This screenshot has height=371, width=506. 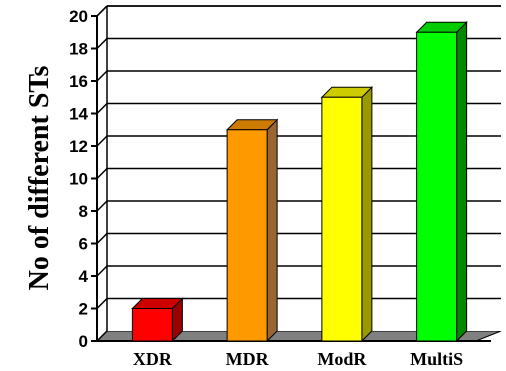 I want to click on y-tick-label: 8, so click(x=83, y=211).